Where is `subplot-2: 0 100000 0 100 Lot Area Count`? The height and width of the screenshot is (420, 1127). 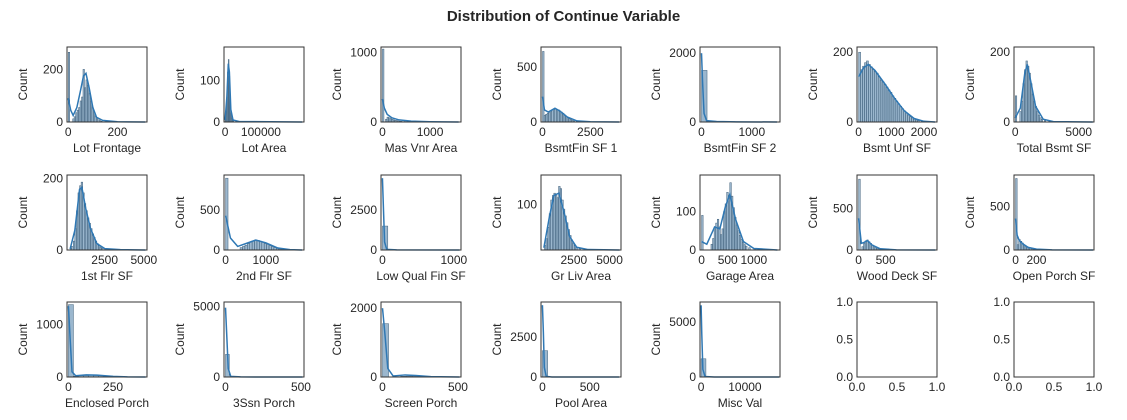 subplot-2: 0 100000 0 100 Lot Area Count is located at coordinates (239, 100).